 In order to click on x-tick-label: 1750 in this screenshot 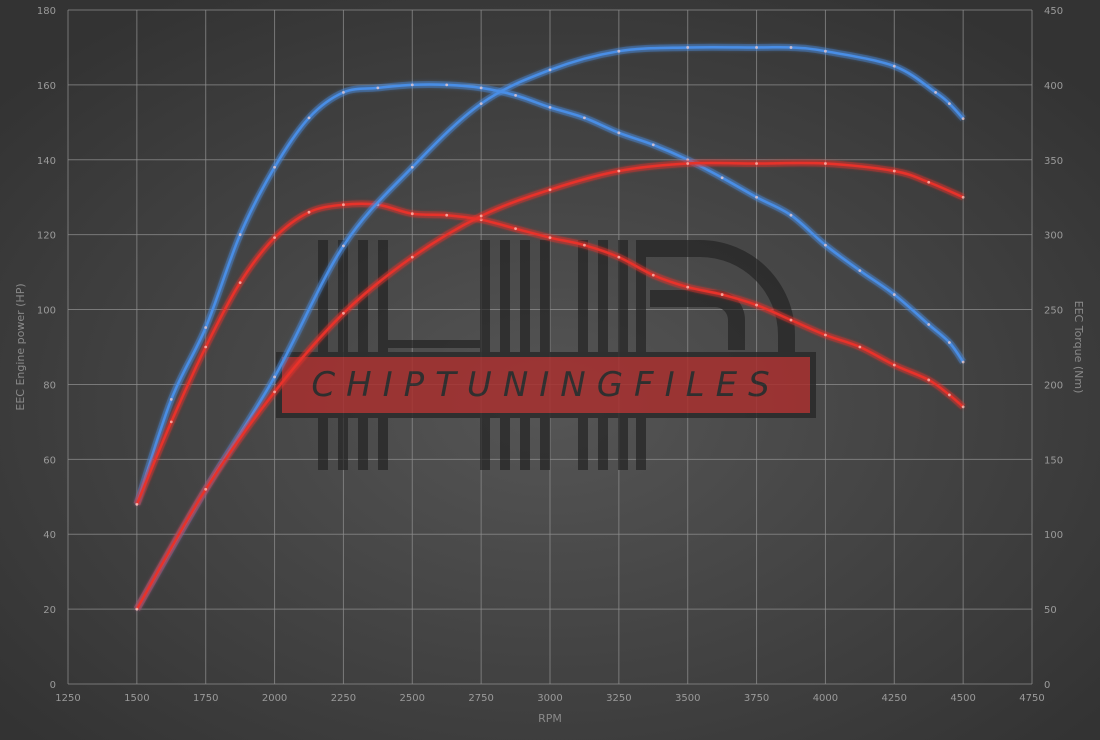, I will do `click(205, 698)`.